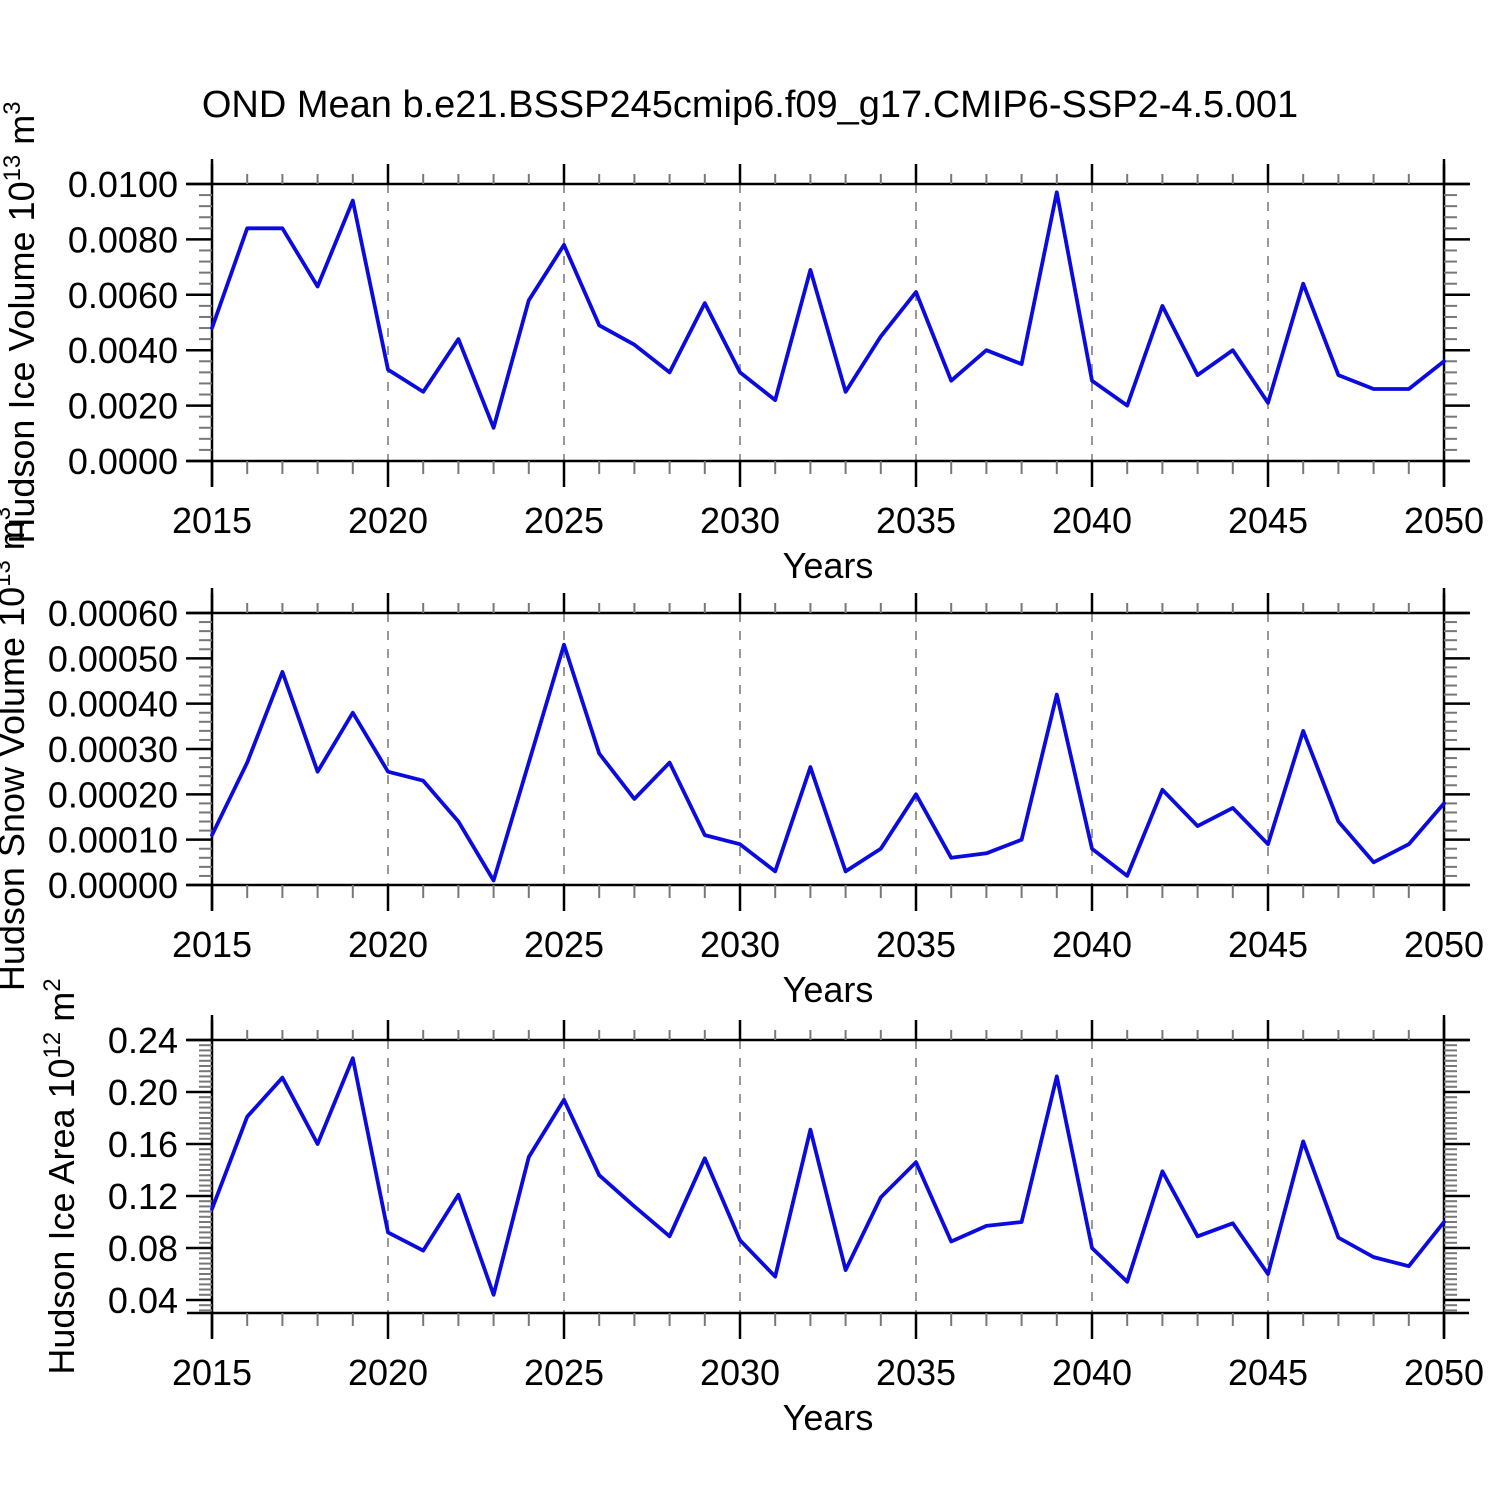 The width and height of the screenshot is (1500, 1500). I want to click on y-tick-label: 0.0040, so click(123, 350).